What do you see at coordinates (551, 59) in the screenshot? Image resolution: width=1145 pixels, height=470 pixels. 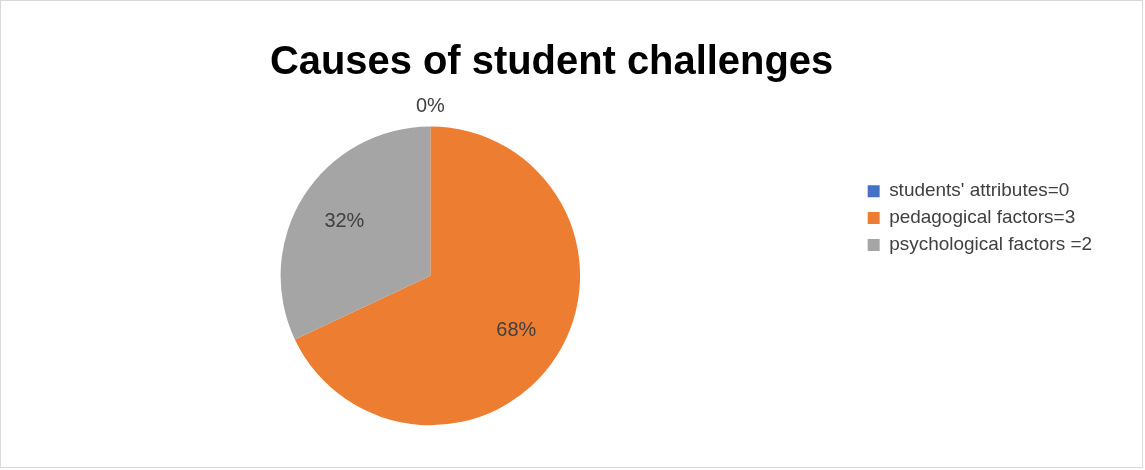 I see `chart-title: Causes of student challenges` at bounding box center [551, 59].